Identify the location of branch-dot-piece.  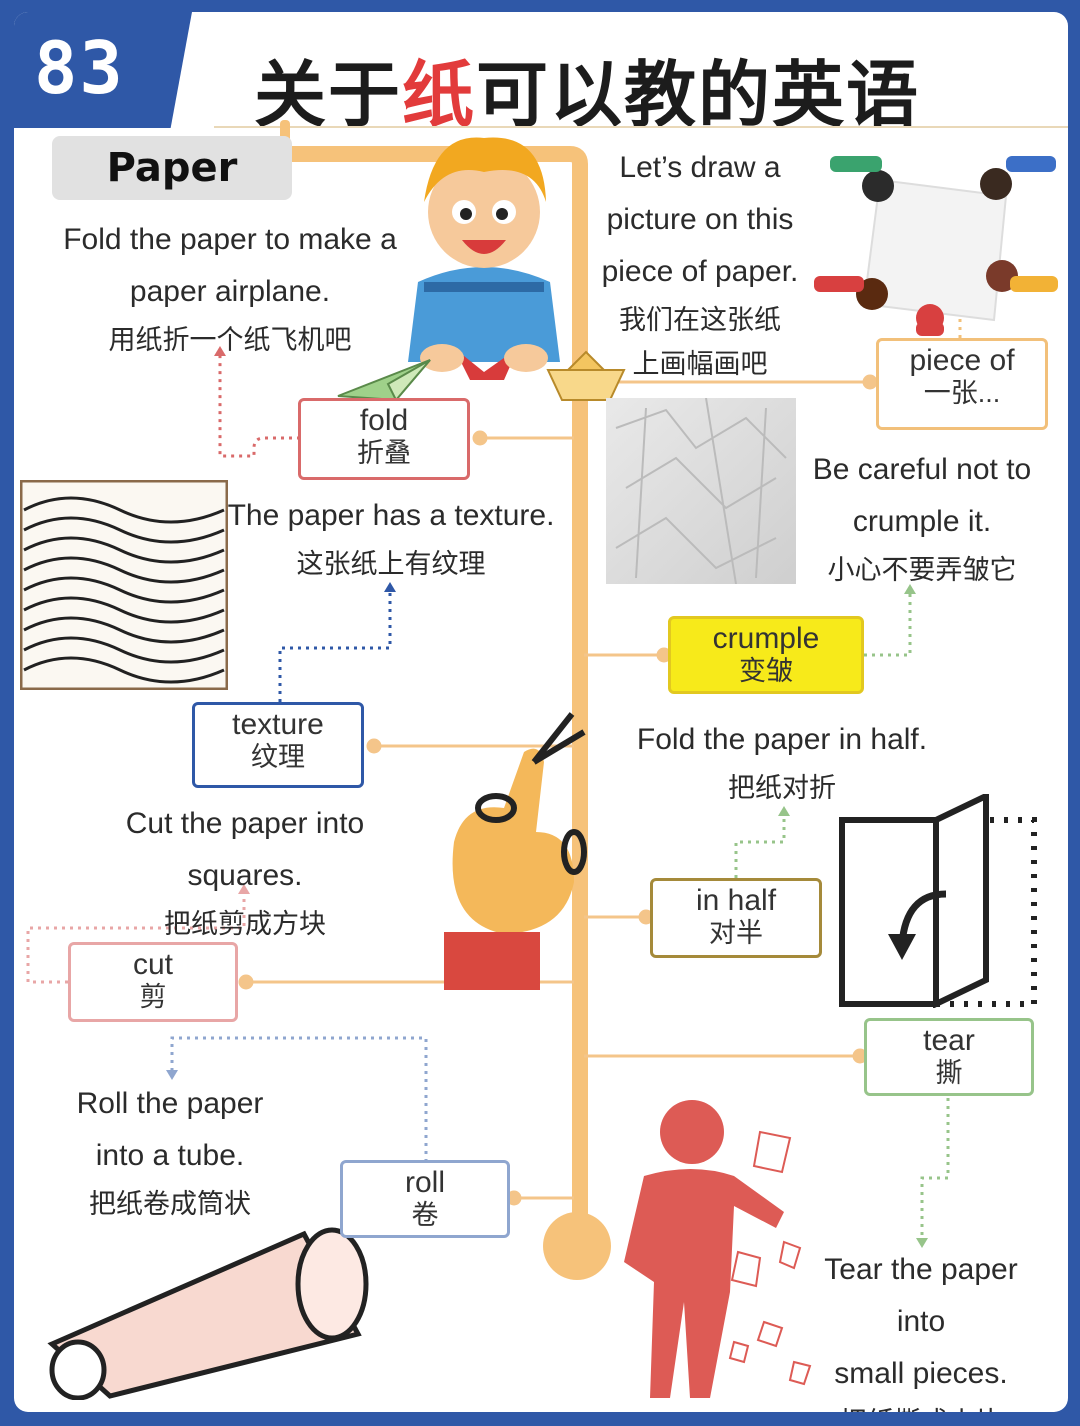
(870, 382).